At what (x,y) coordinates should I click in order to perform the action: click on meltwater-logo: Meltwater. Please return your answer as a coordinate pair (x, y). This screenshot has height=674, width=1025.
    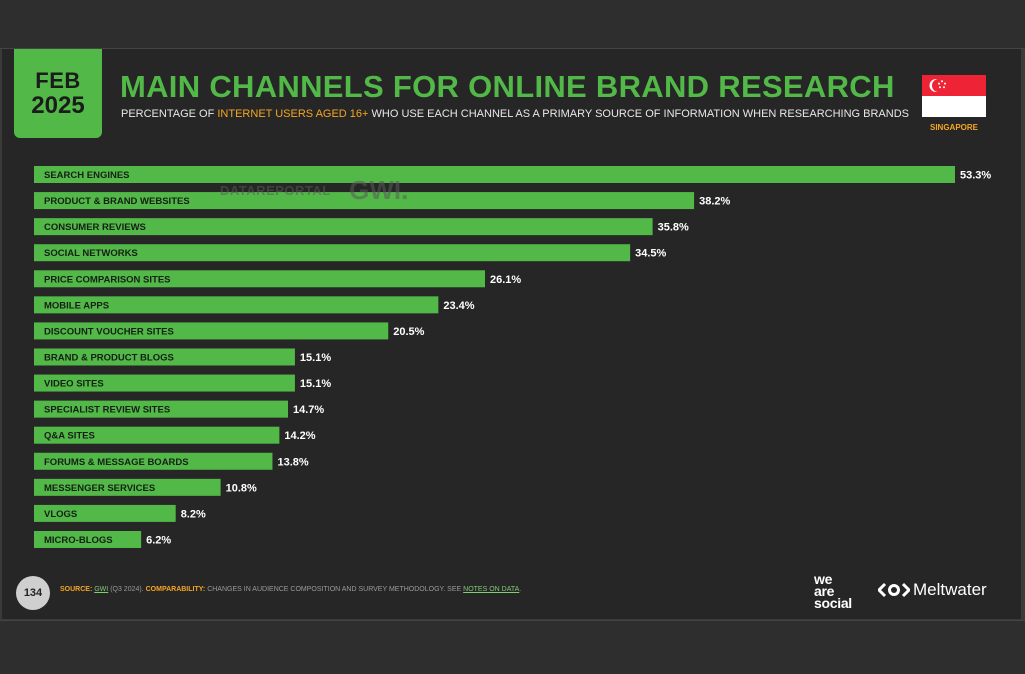
    Looking at the image, I should click on (932, 590).